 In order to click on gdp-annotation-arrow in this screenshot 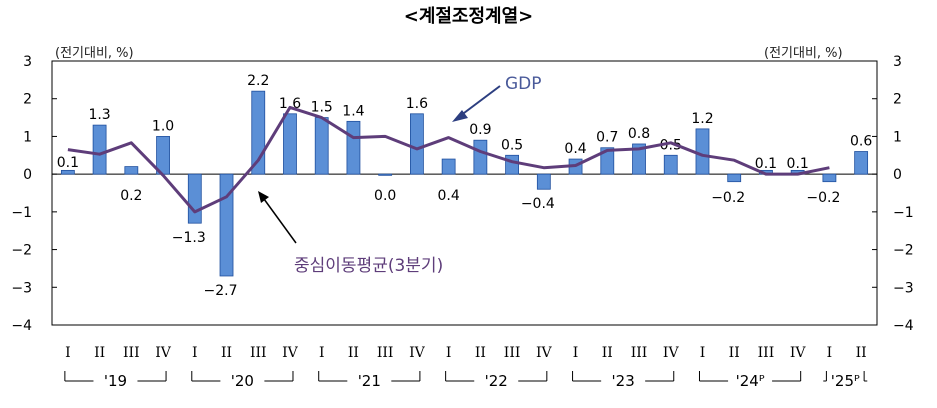, I will do `click(480, 101)`.